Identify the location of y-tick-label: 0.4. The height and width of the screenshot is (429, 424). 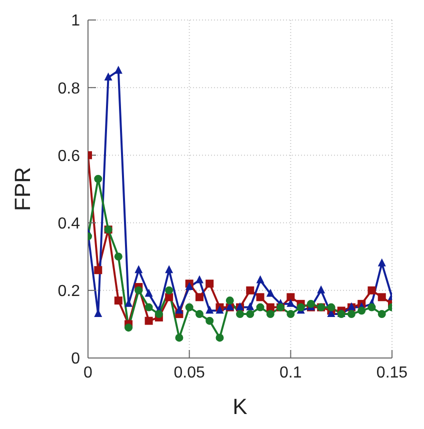
(69, 223).